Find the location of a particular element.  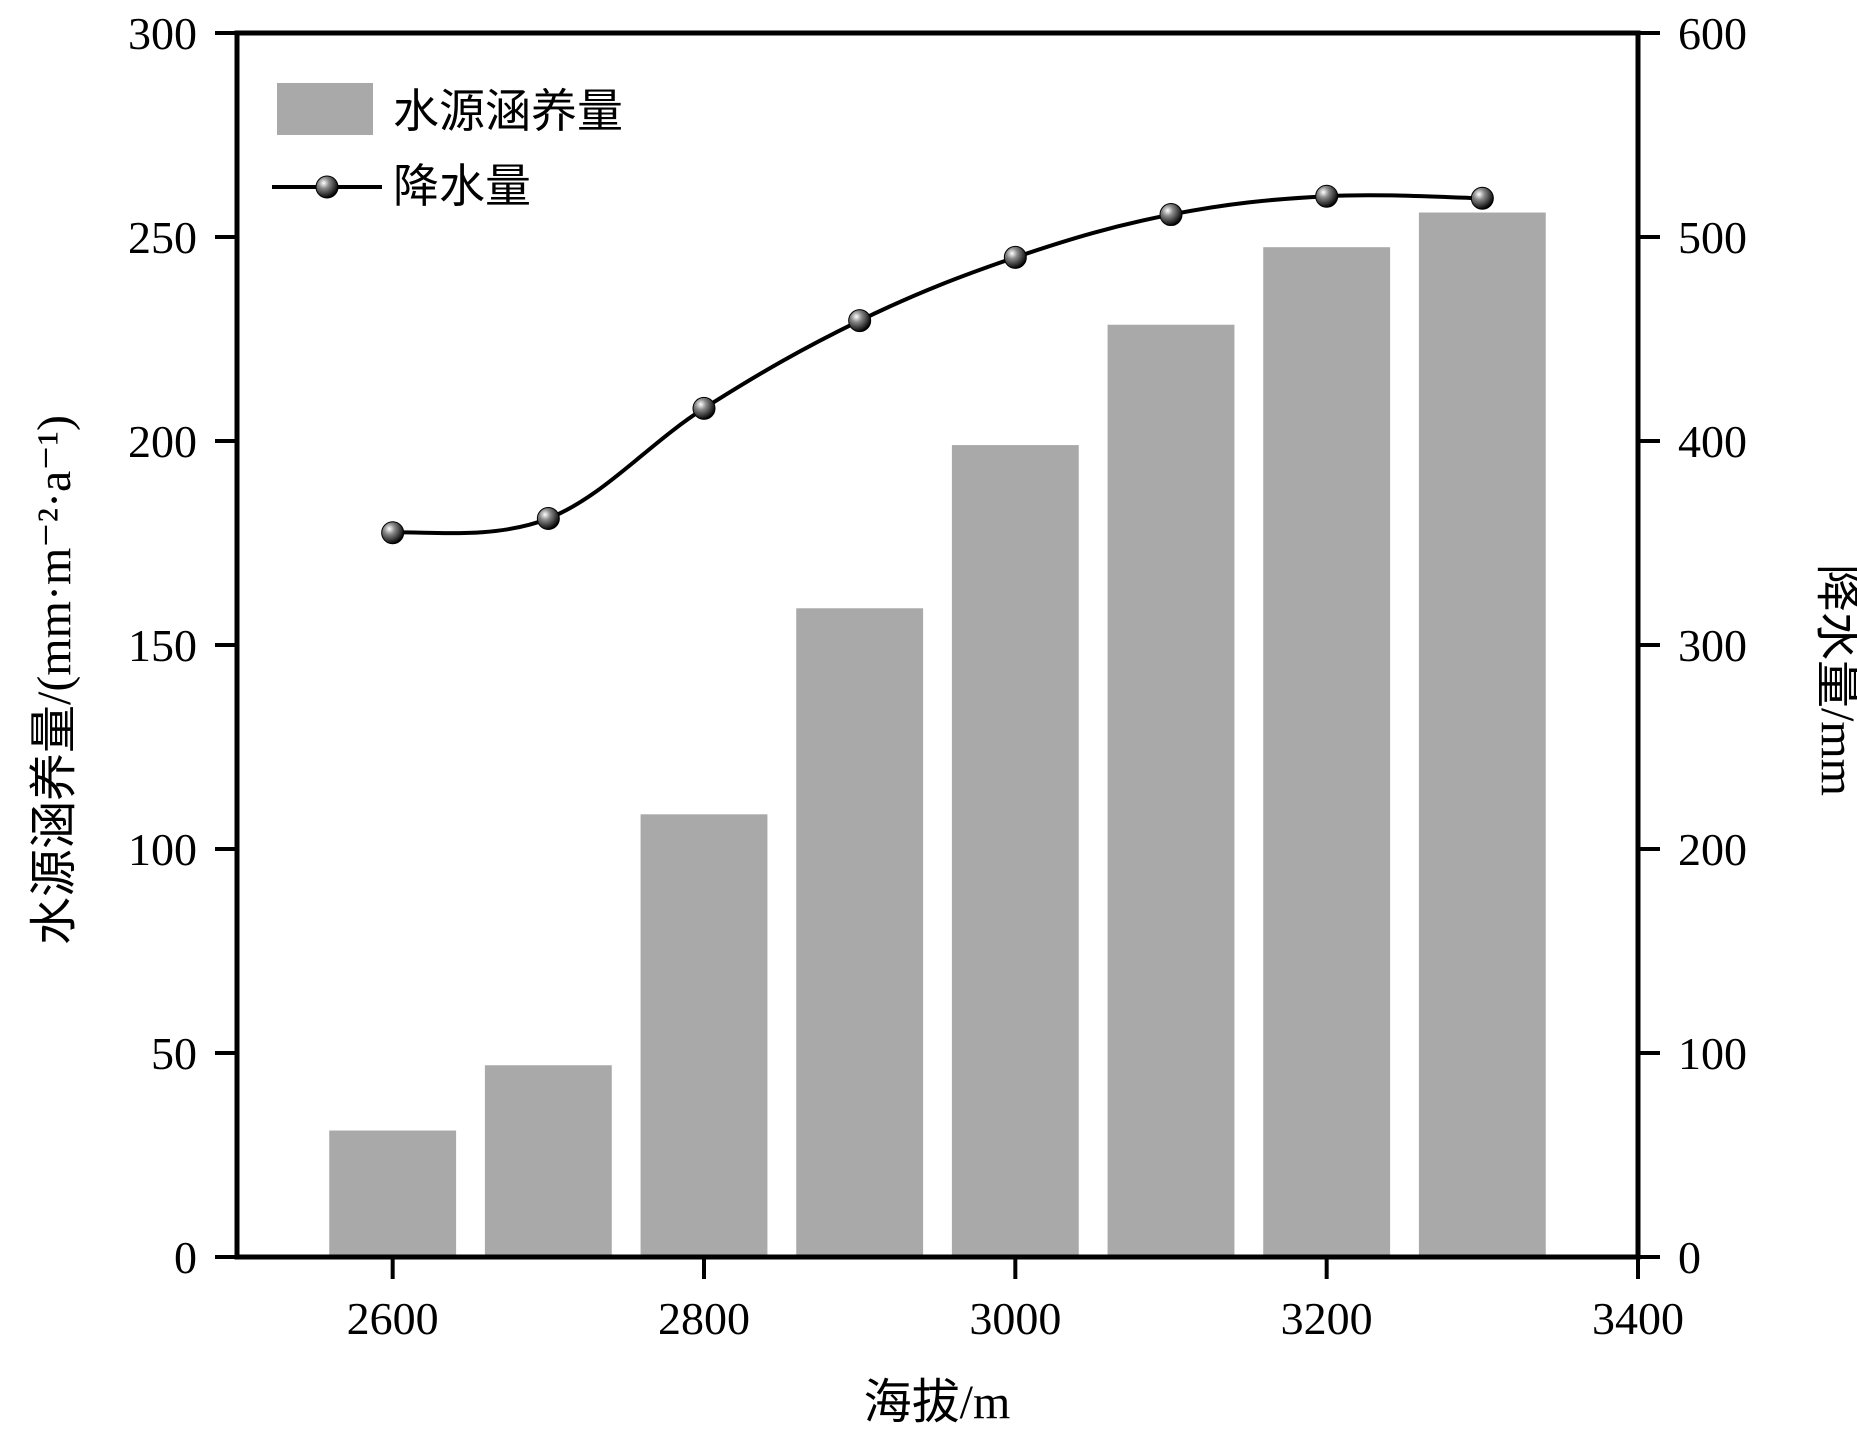

x-tick-label: 3000 is located at coordinates (1015, 1318).